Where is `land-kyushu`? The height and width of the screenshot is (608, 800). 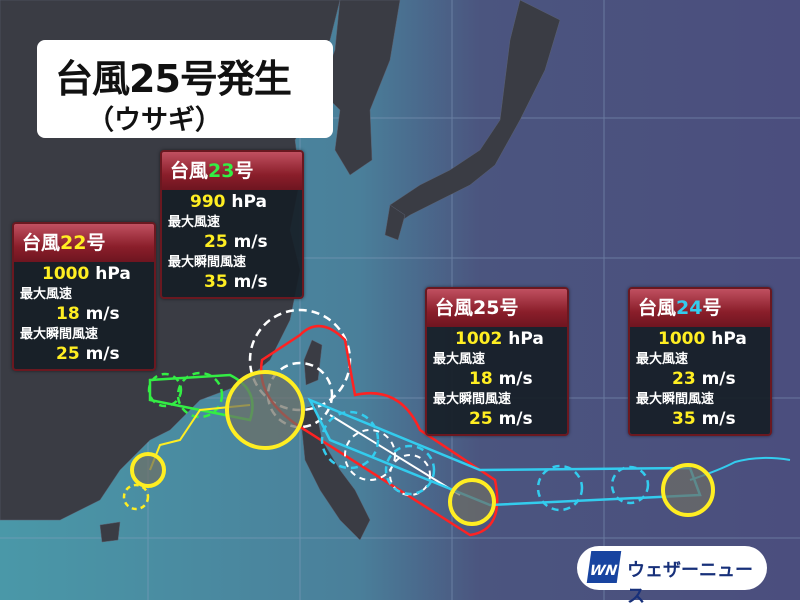
land-kyushu is located at coordinates (395, 222).